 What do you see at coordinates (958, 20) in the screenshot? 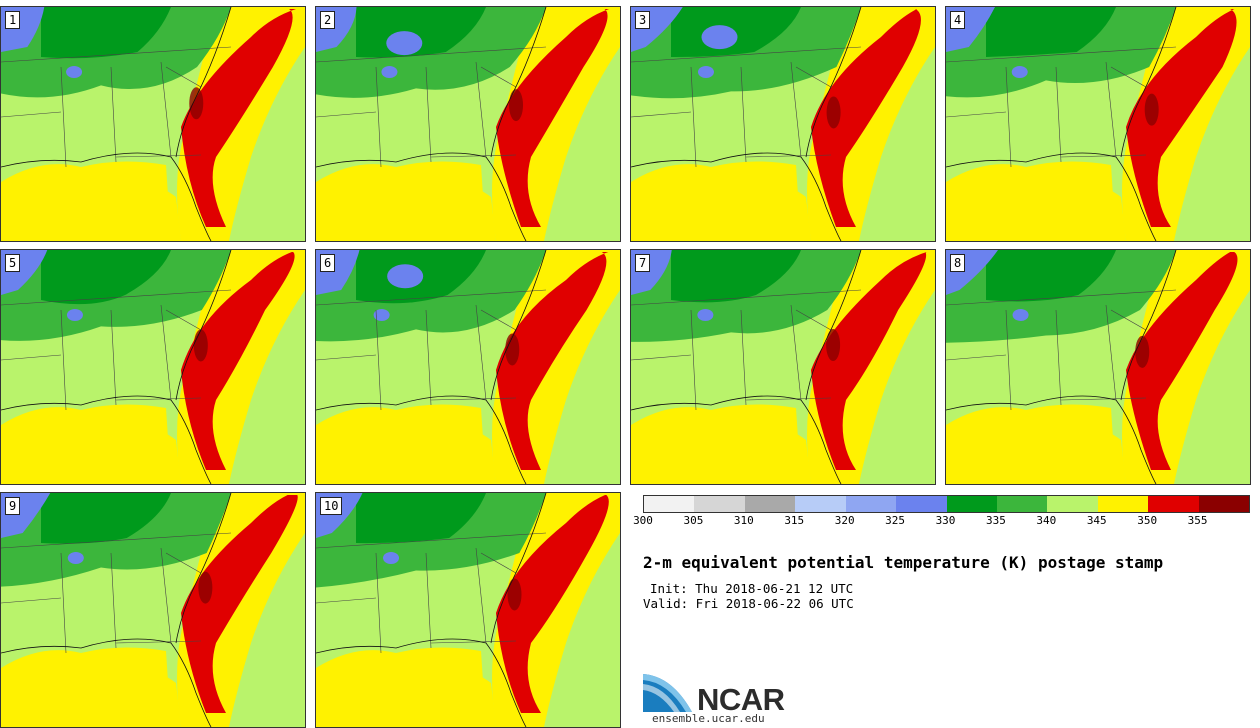
I see `member-number: 4` at bounding box center [958, 20].